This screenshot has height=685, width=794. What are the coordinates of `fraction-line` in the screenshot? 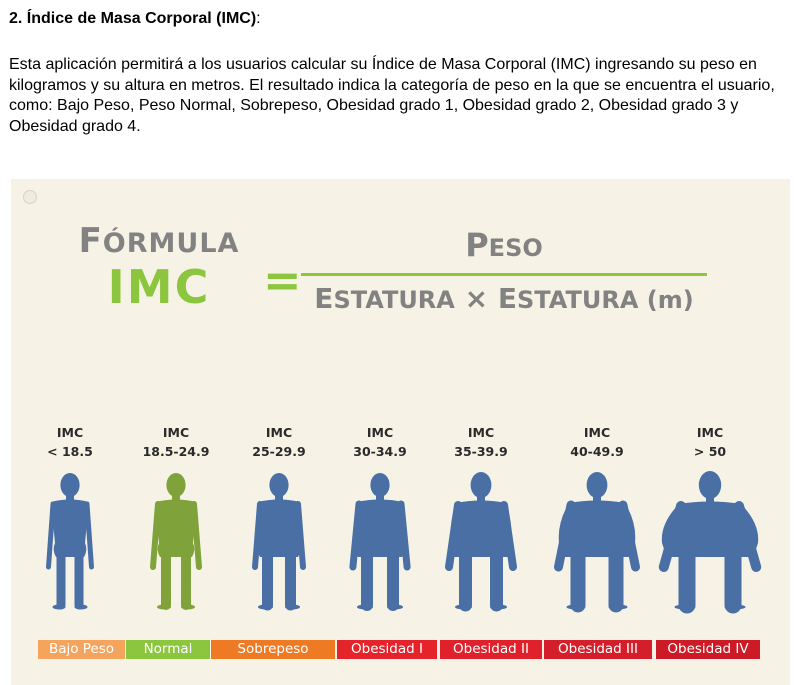 It's located at (504, 274).